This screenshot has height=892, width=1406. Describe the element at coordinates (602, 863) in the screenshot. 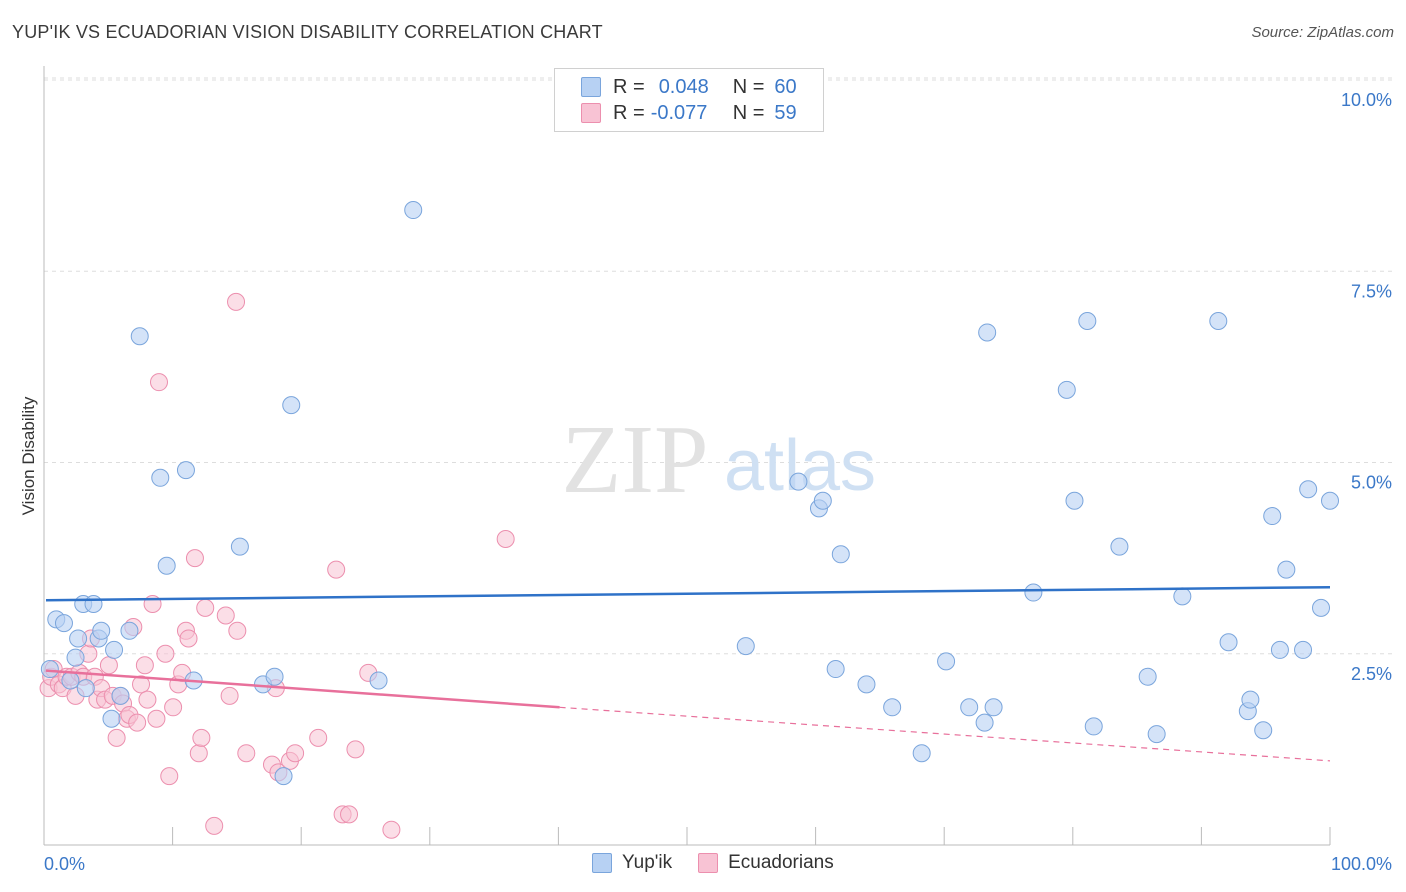

I see `yupik-legend-swatch` at that location.